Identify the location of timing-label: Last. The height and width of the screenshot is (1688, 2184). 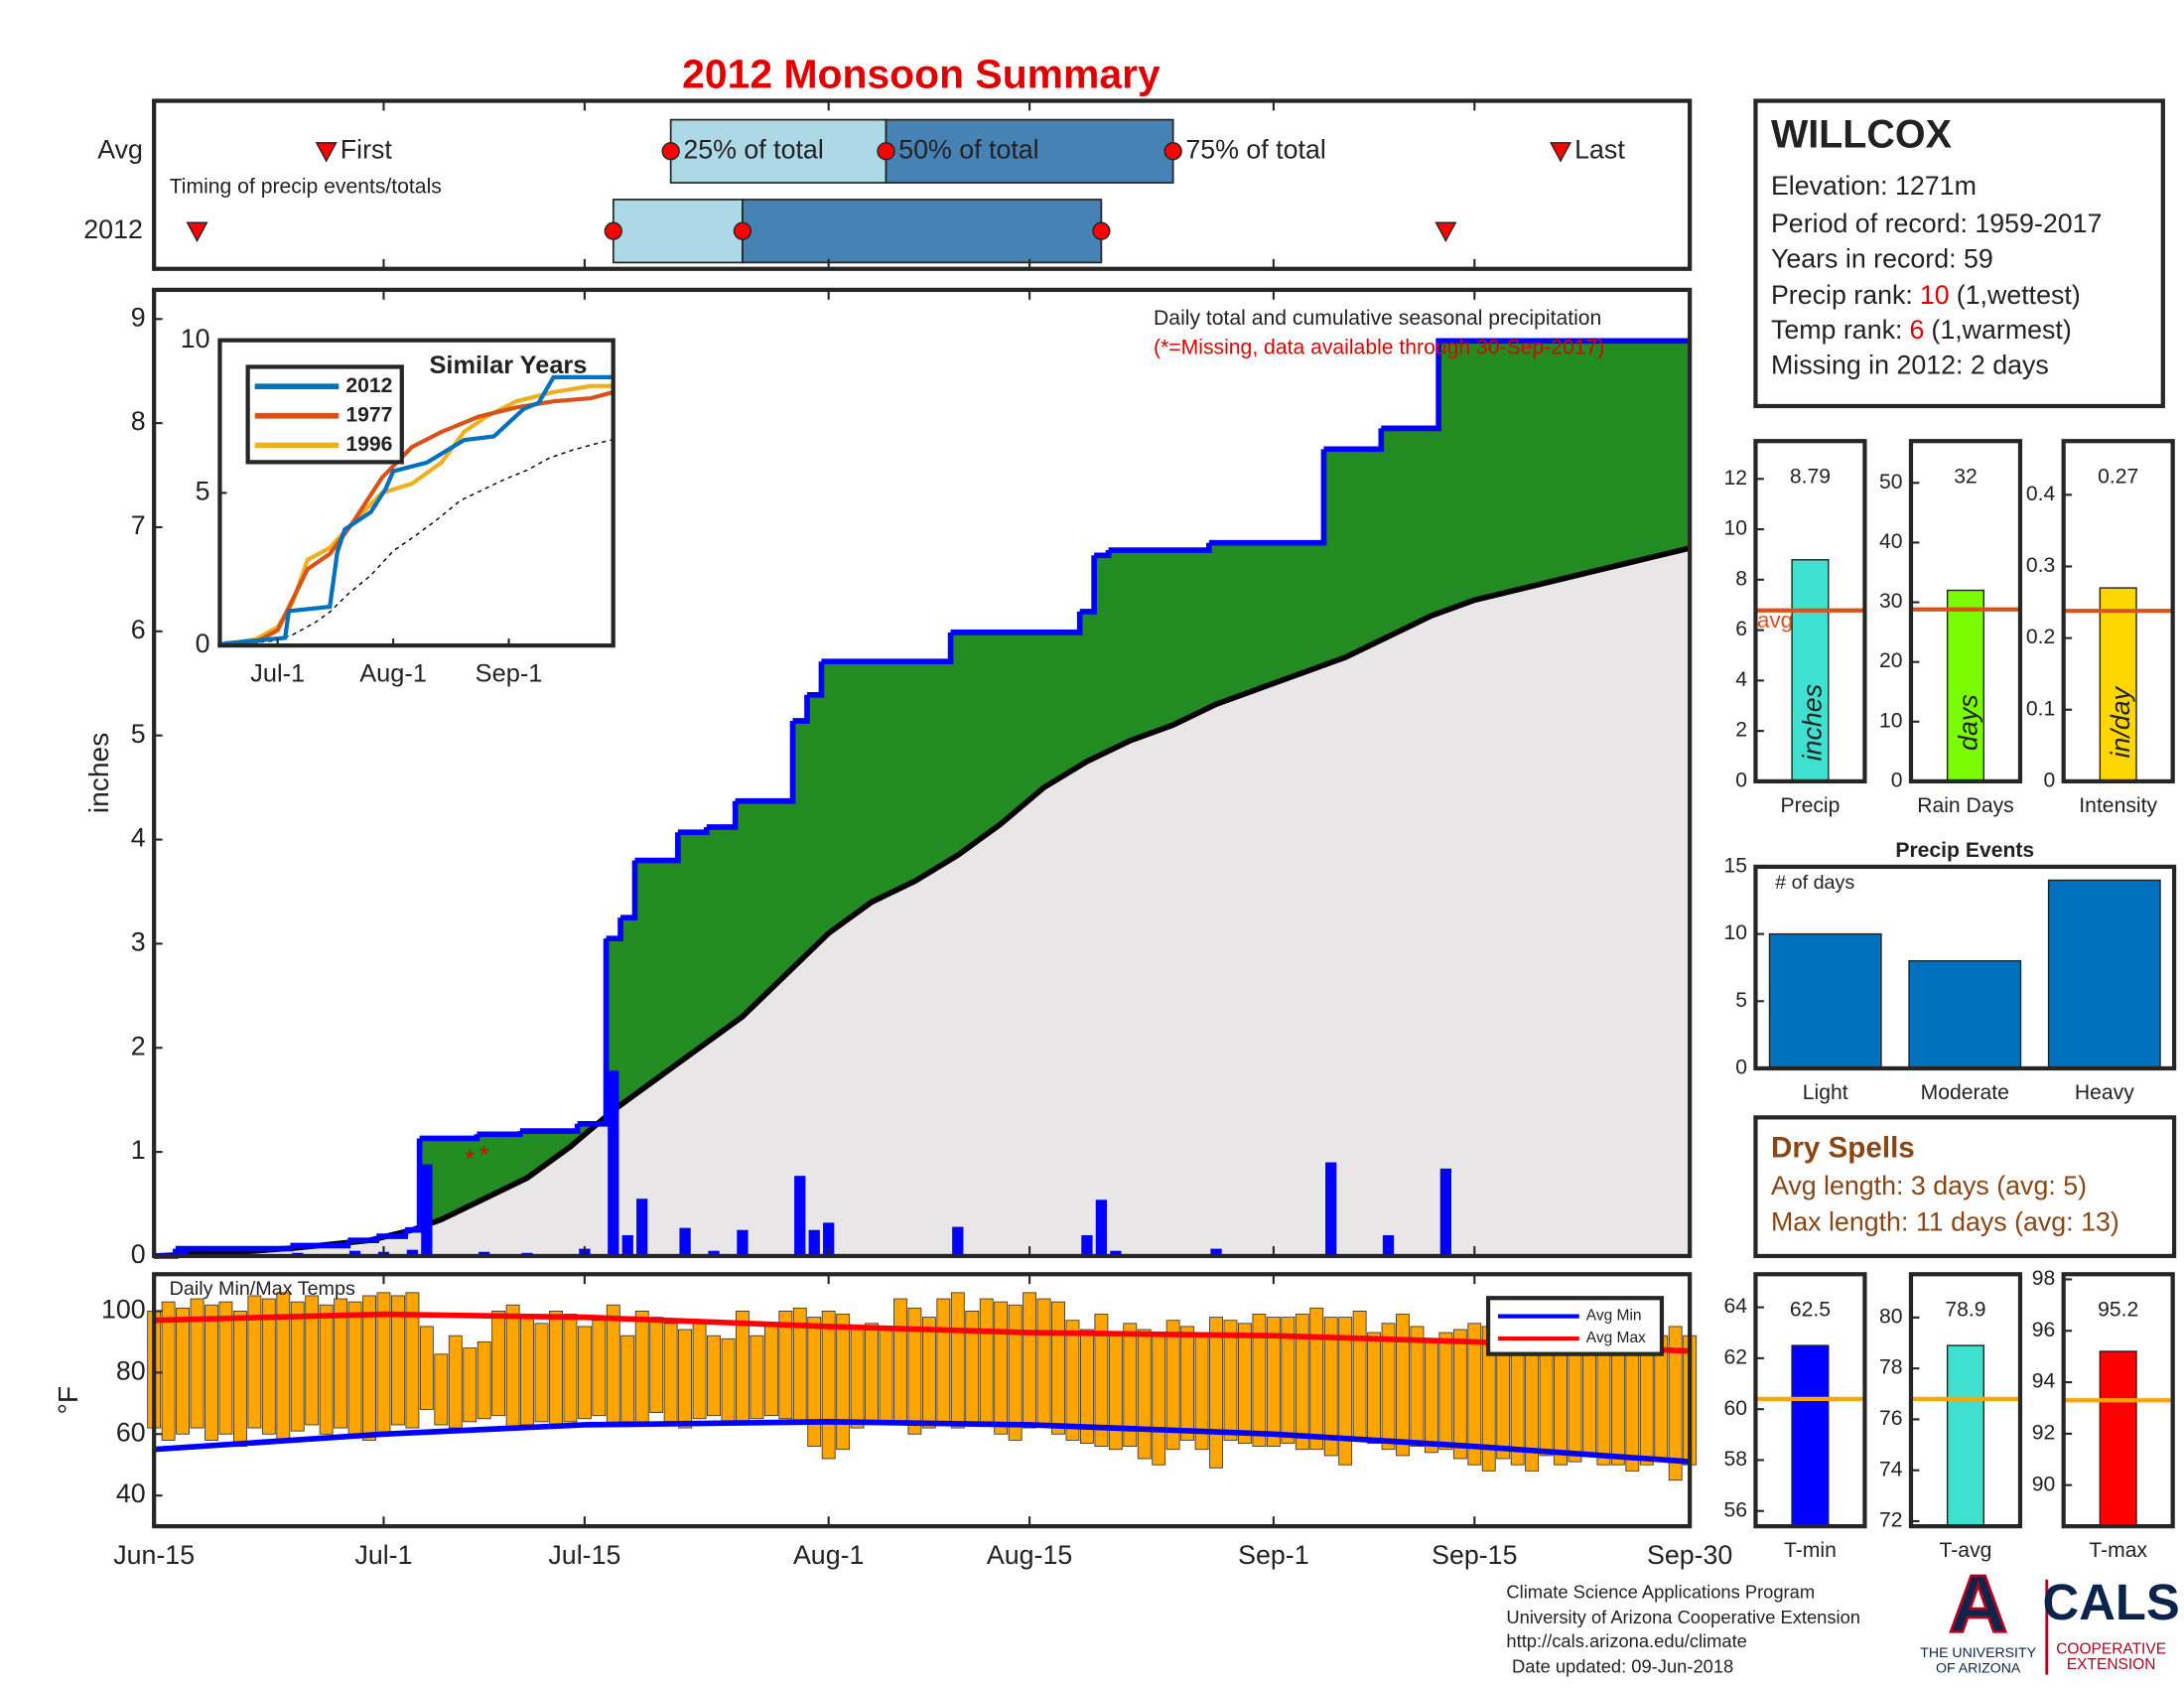
(1599, 149).